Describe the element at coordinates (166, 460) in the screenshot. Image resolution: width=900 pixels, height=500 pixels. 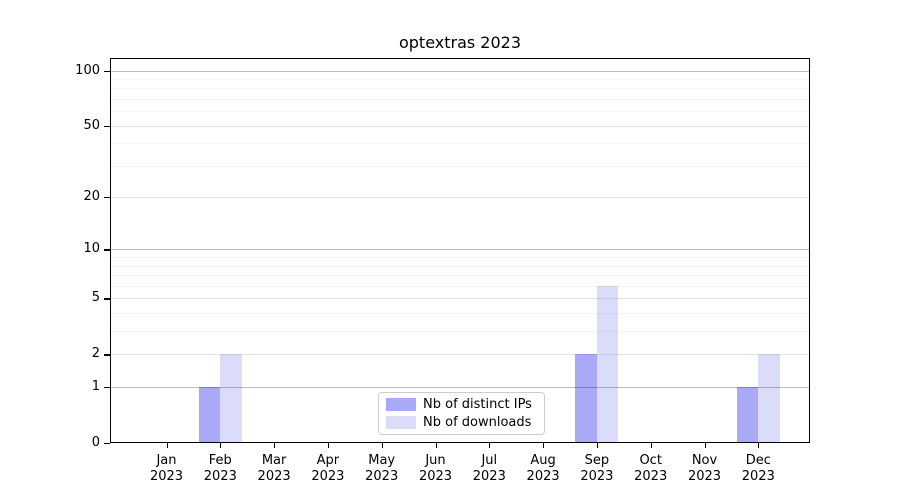
I see `x-tick-label-month: Jan` at that location.